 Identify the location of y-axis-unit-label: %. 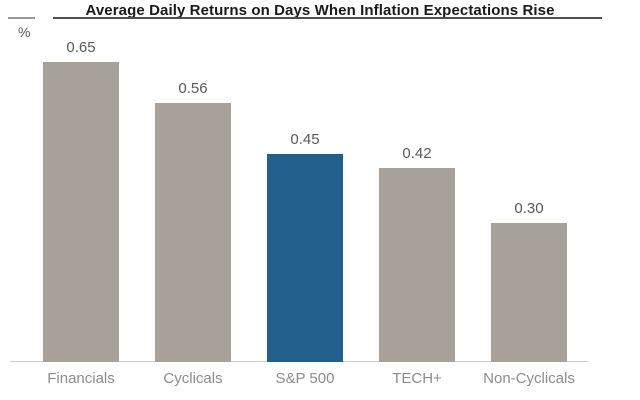
(24, 32).